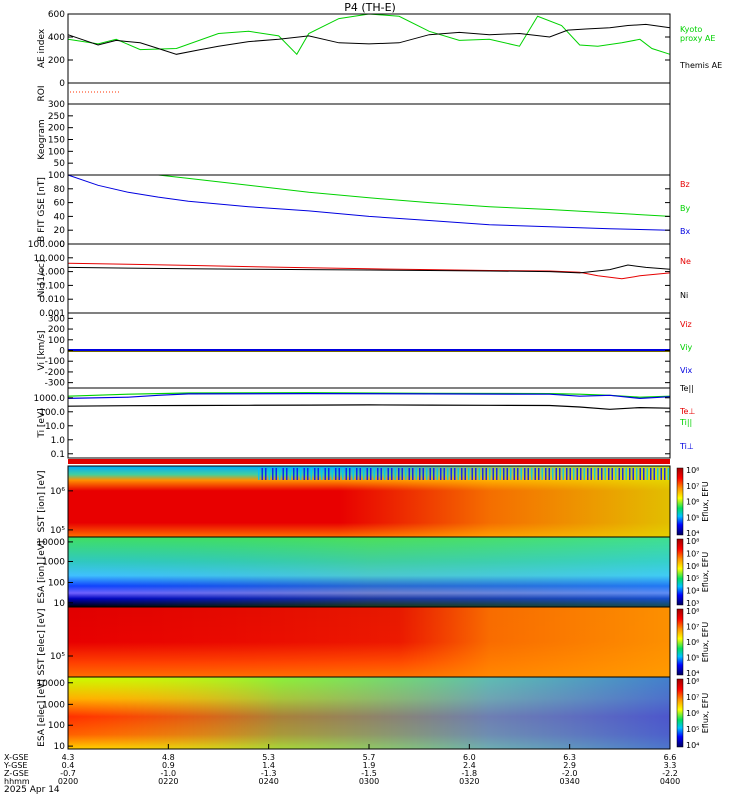 This screenshot has width=750, height=800. I want to click on y-tick-label: 250, so click(56, 117).